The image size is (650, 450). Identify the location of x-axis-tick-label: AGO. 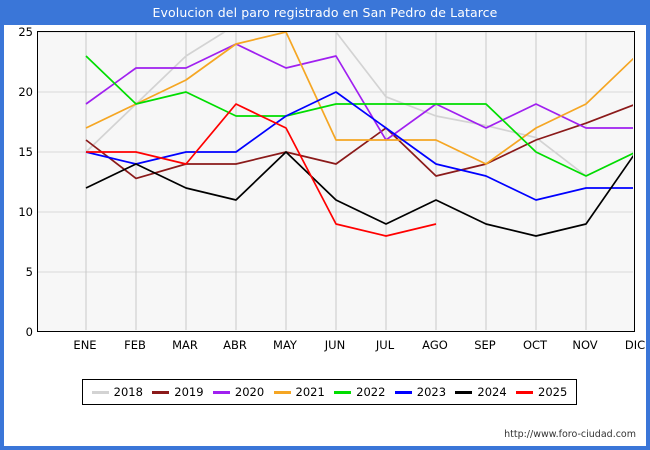
(435, 345).